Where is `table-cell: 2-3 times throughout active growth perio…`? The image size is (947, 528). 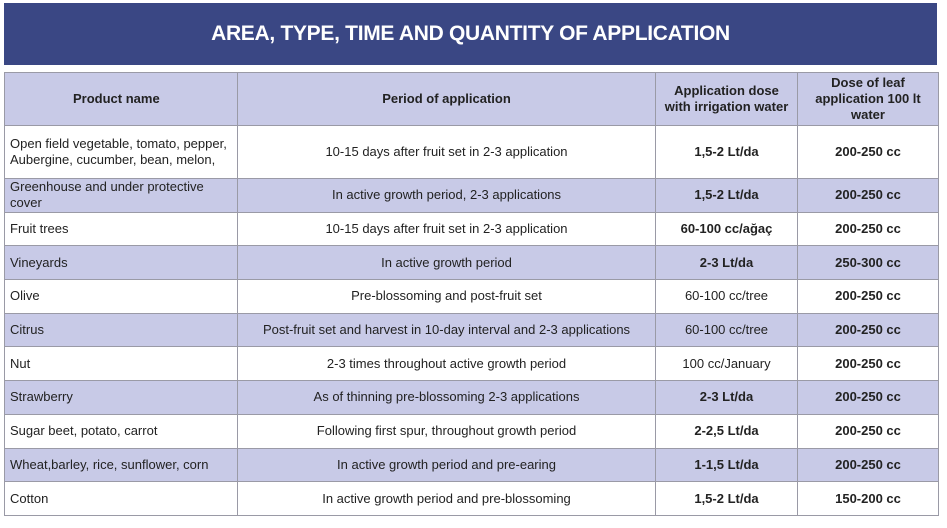
table-cell: 2-3 times throughout active growth perio… is located at coordinates (446, 364).